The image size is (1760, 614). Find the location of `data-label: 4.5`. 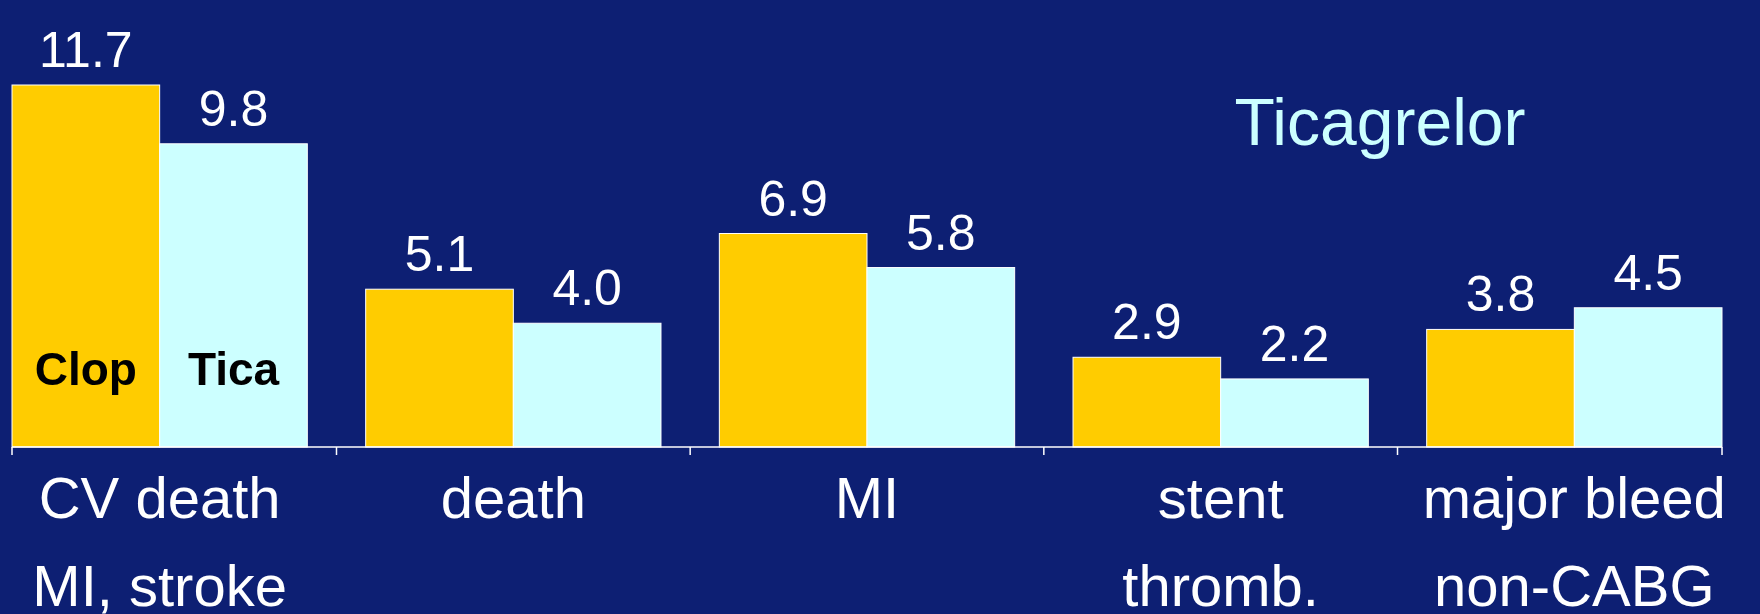

data-label: 4.5 is located at coordinates (1648, 272).